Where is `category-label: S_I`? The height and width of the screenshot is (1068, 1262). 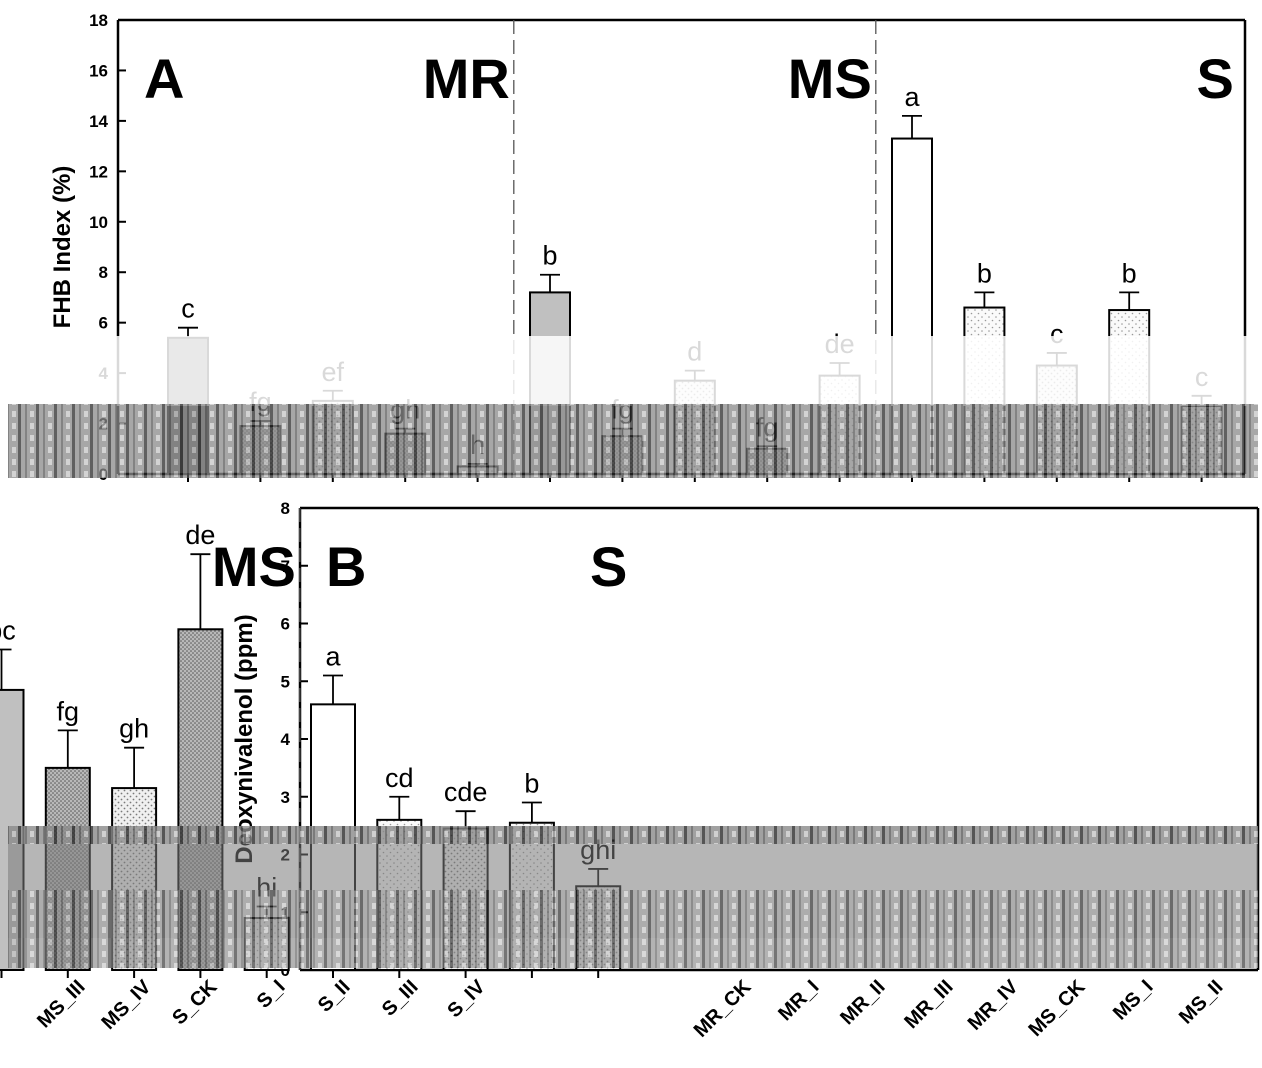
category-label: S_I is located at coordinates (271, 994).